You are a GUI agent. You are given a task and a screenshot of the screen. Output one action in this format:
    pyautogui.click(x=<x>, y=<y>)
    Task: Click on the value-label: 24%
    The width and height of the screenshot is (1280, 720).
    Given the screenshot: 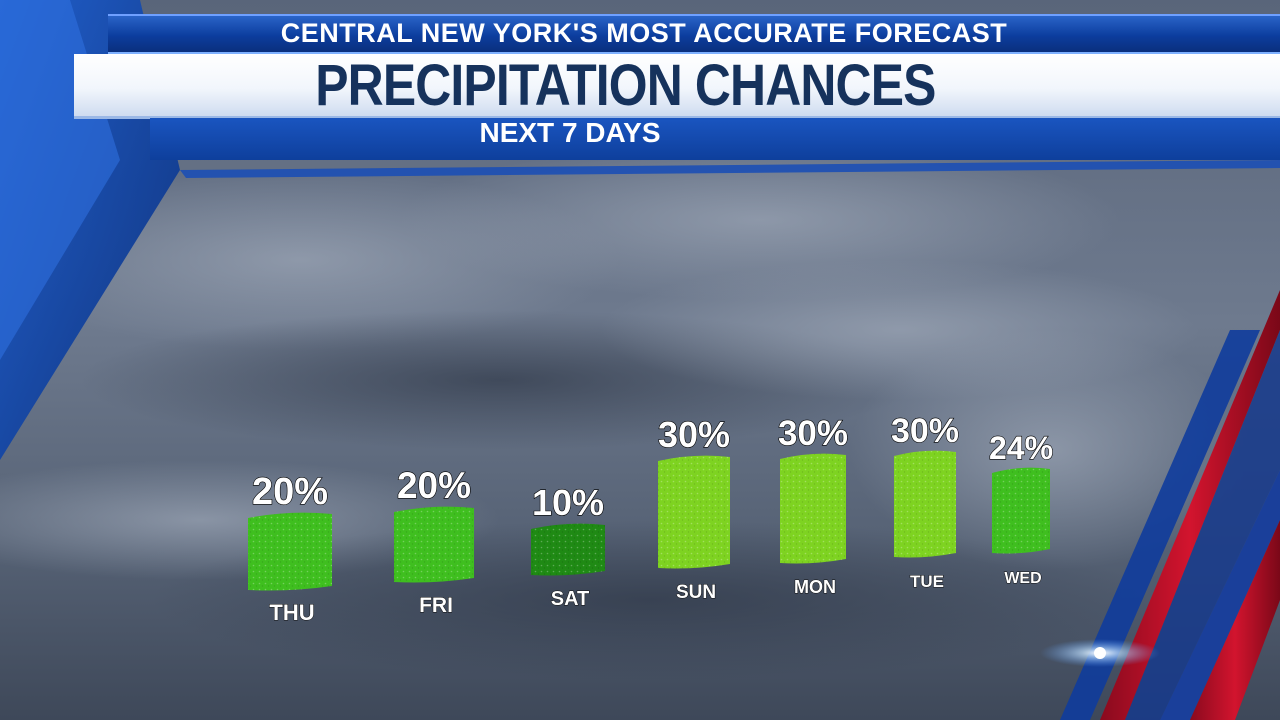 What is the action you would take?
    pyautogui.click(x=1021, y=448)
    